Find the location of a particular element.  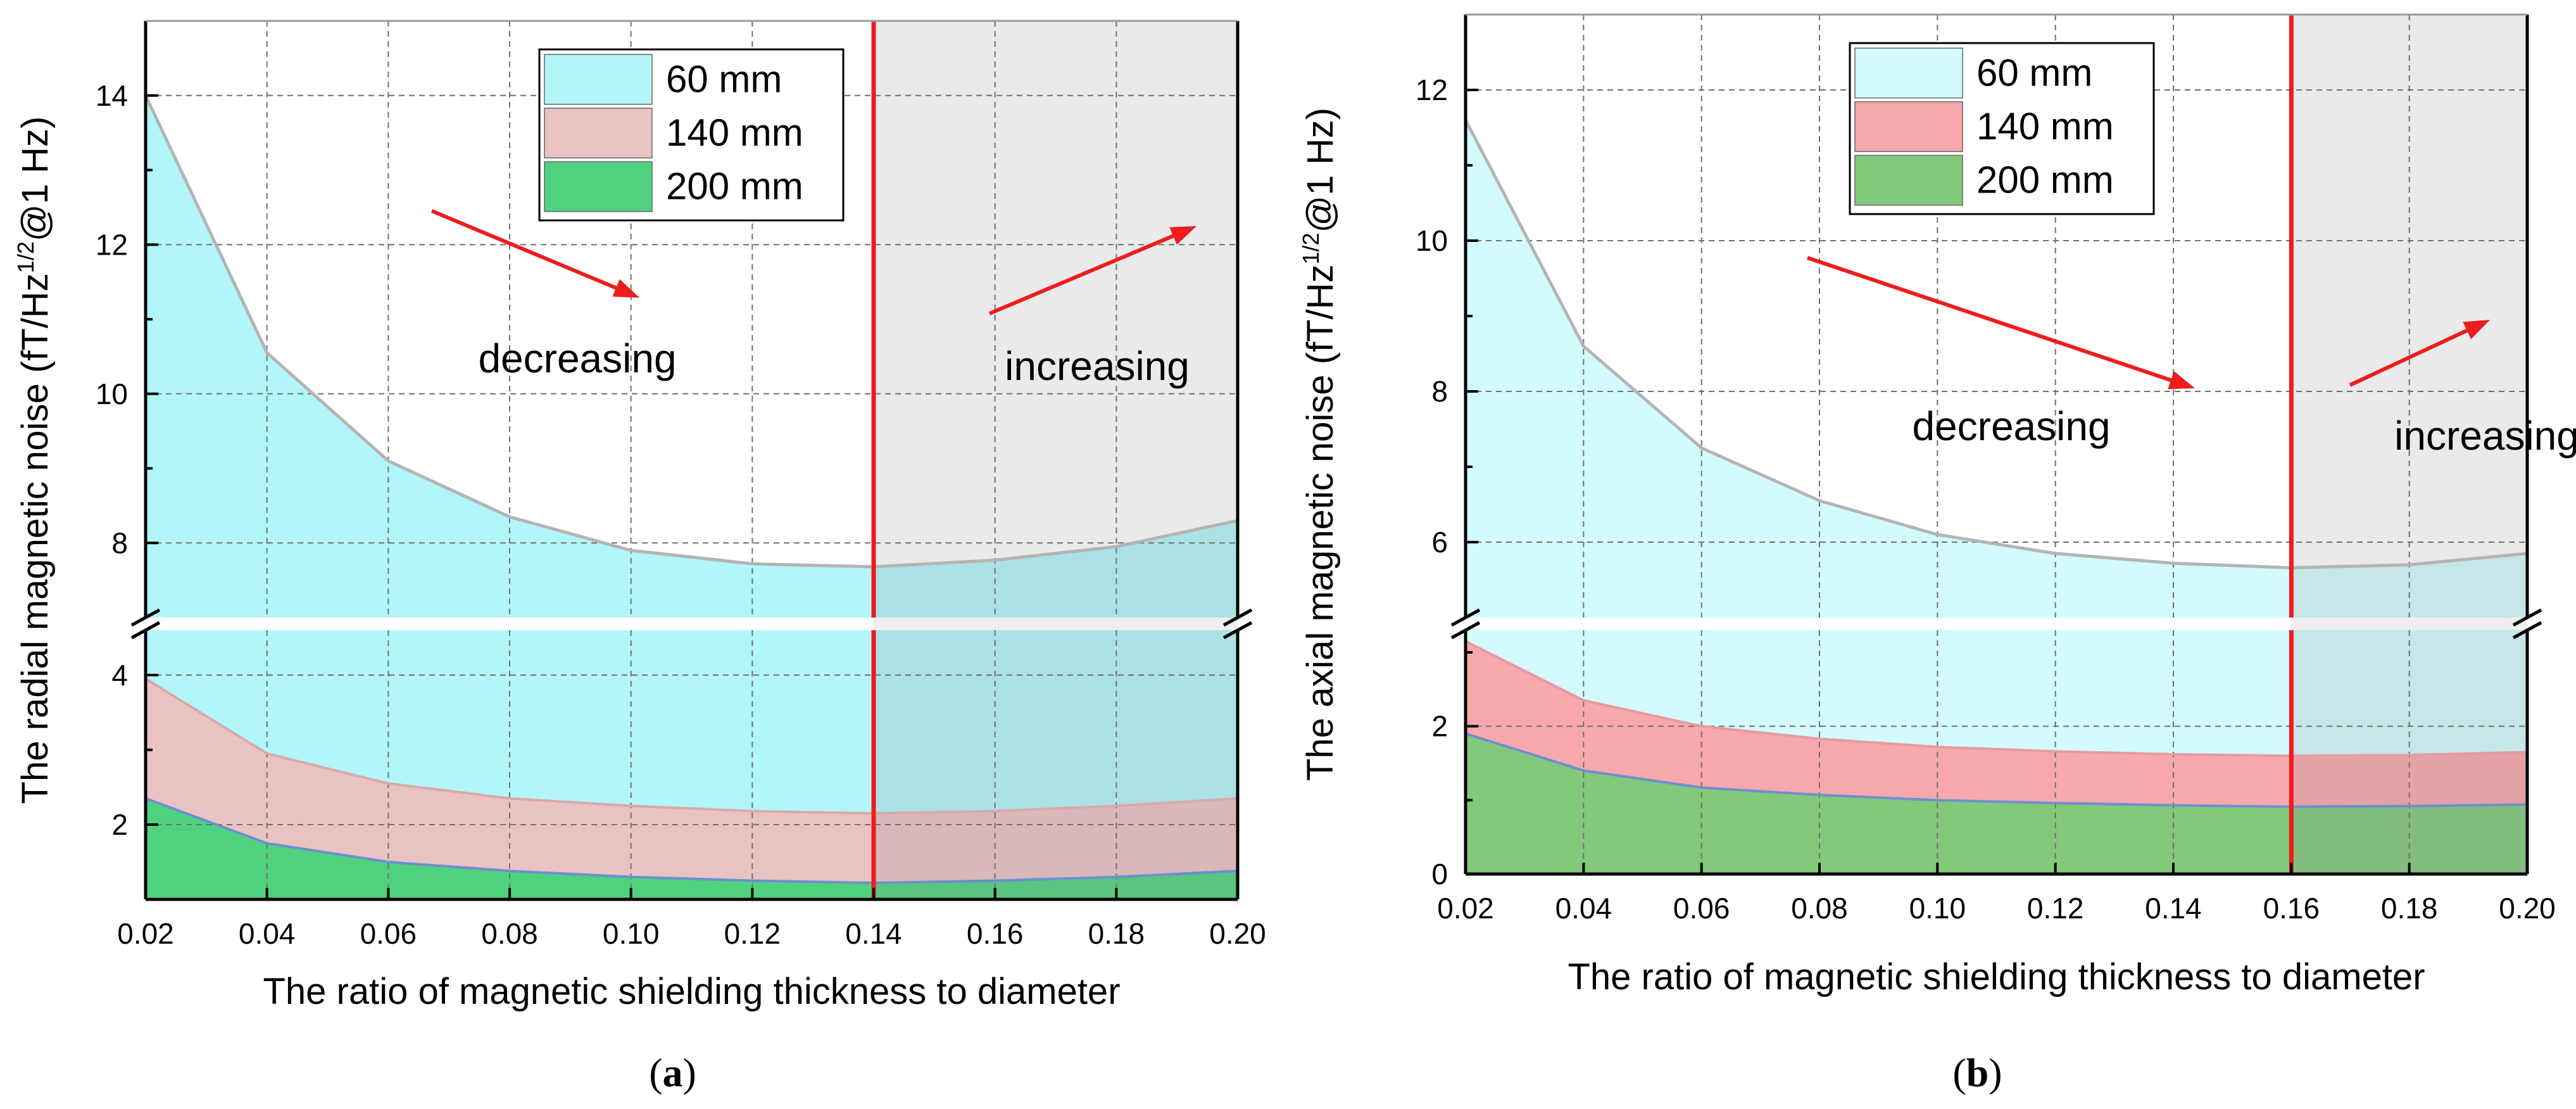

caption-letter: a is located at coordinates (673, 1072).